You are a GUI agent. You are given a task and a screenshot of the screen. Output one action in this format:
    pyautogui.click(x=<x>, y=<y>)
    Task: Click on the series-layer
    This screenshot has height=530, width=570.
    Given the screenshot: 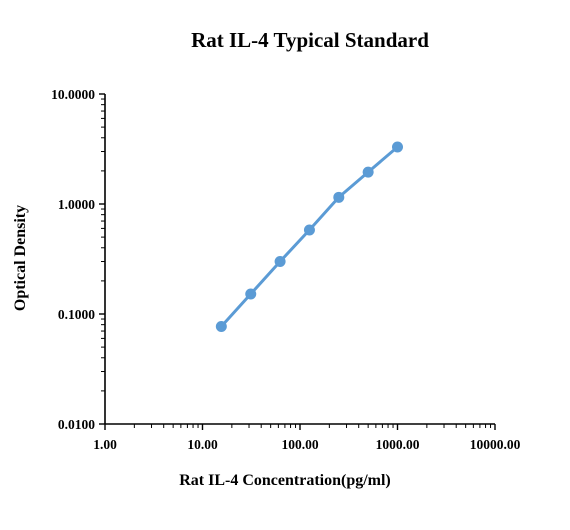 What is the action you would take?
    pyautogui.click(x=309, y=236)
    